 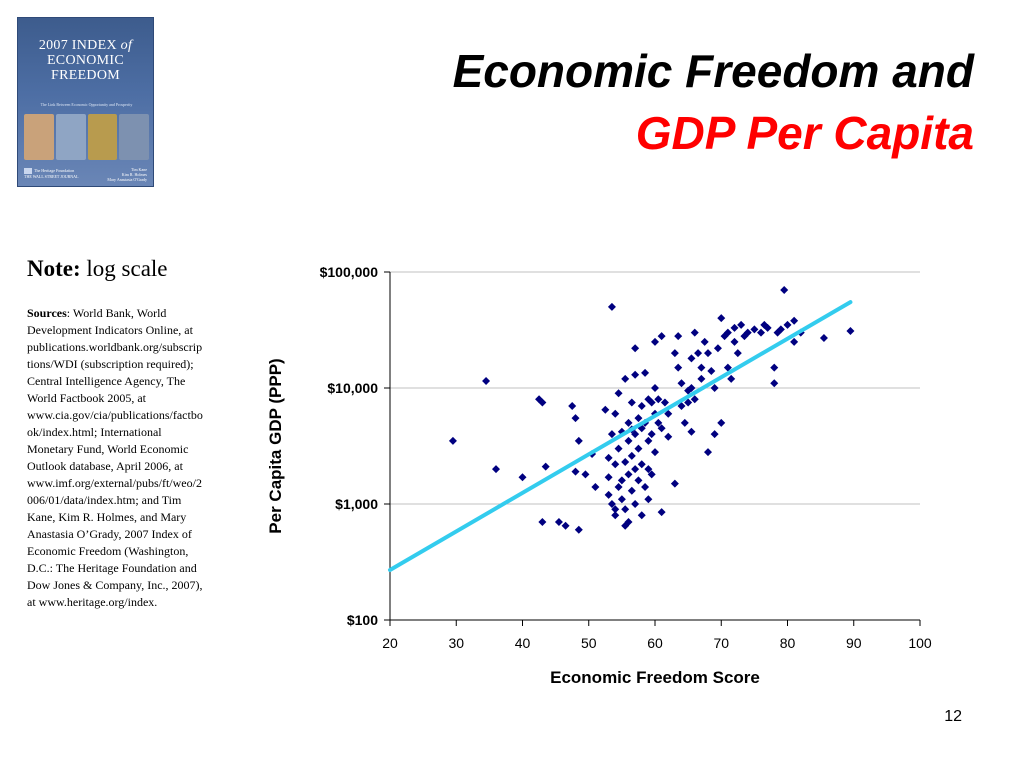 What do you see at coordinates (54, 268) in the screenshot?
I see `note-label: Note:` at bounding box center [54, 268].